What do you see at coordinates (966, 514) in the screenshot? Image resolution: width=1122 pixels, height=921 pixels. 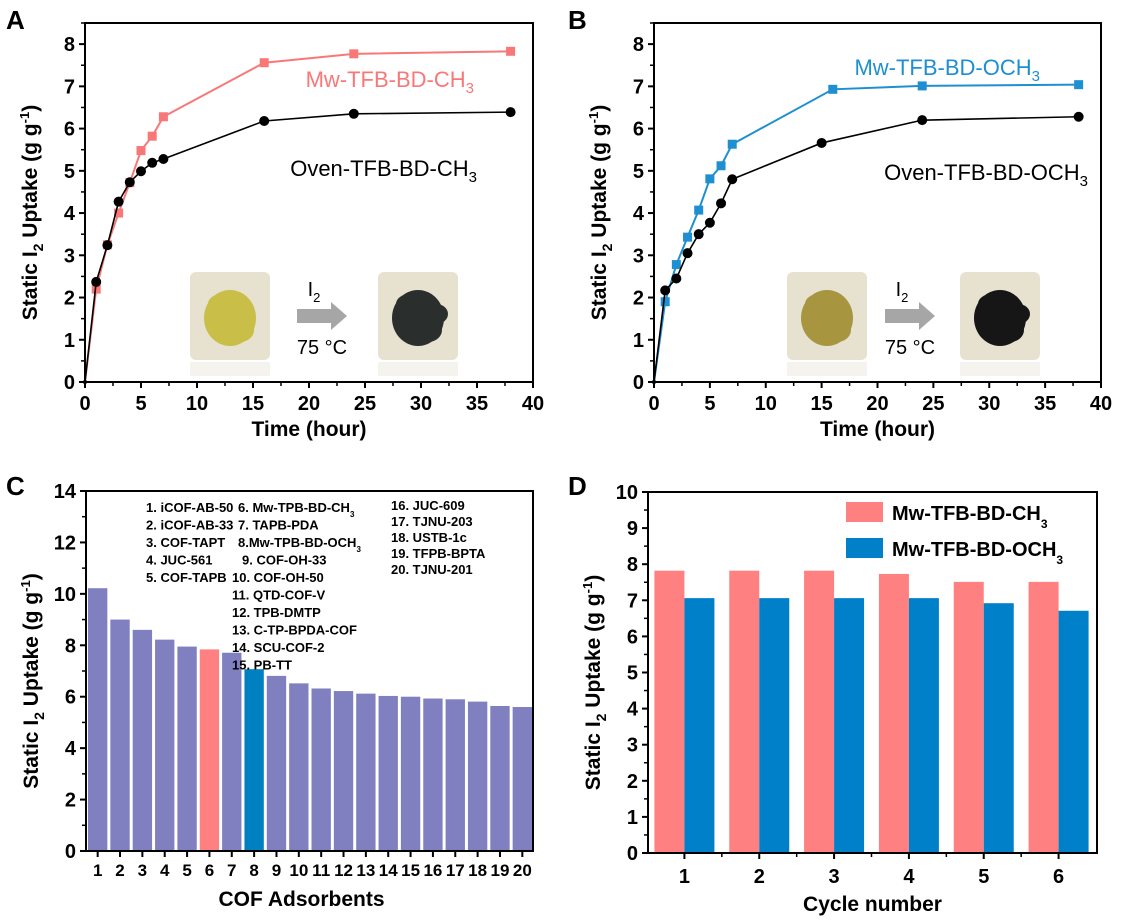 I see `legend-label-main: Mw-TFB-BD-CH` at bounding box center [966, 514].